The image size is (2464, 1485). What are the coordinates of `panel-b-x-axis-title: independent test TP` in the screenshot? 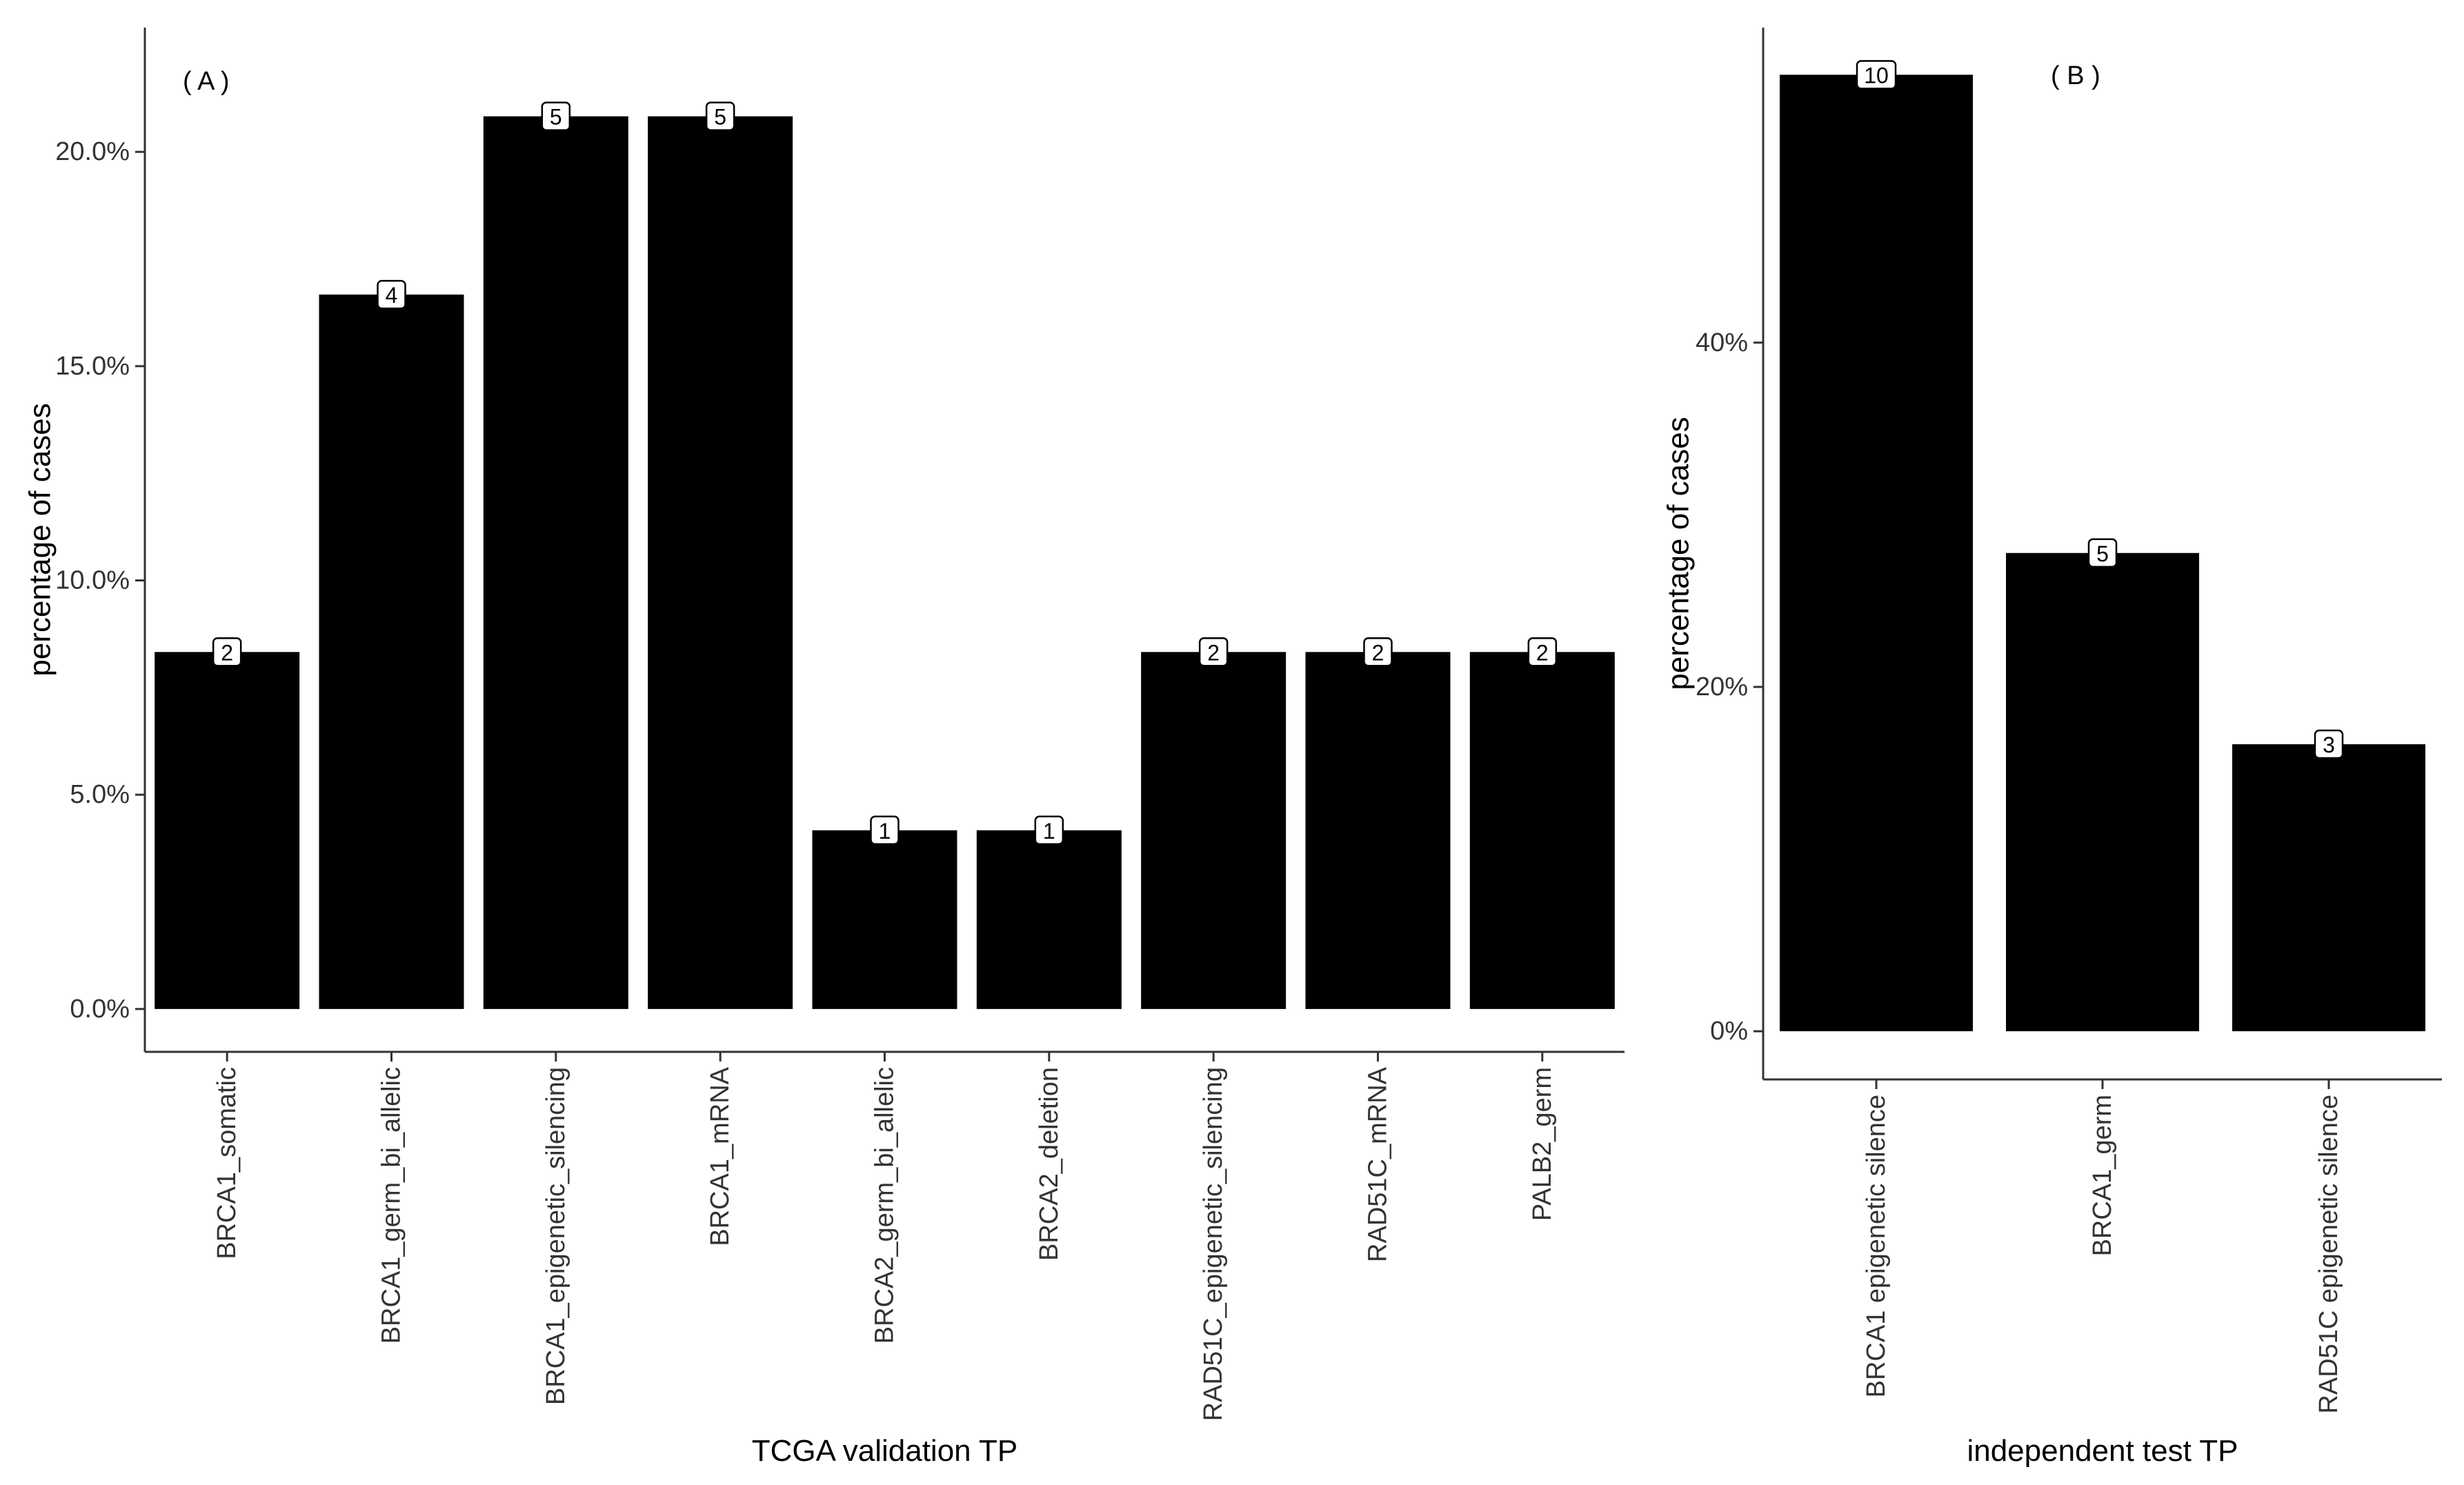 It's located at (2102, 1451).